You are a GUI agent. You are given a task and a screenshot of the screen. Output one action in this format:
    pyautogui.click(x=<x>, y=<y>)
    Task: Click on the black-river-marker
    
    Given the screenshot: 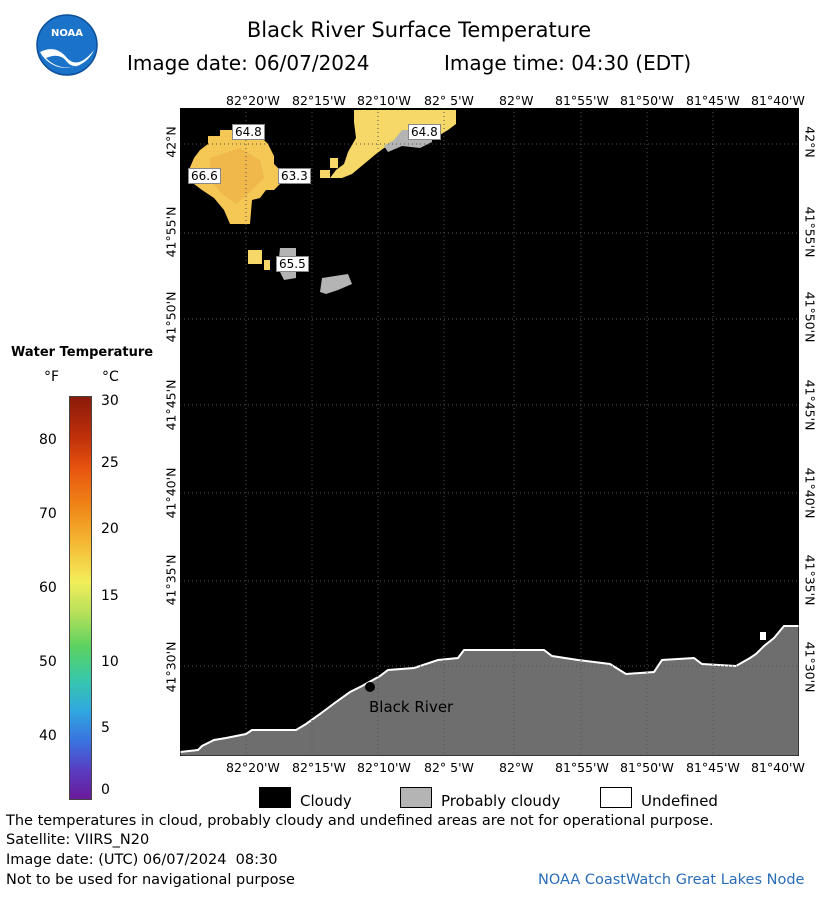 What is the action you would take?
    pyautogui.click(x=370, y=687)
    